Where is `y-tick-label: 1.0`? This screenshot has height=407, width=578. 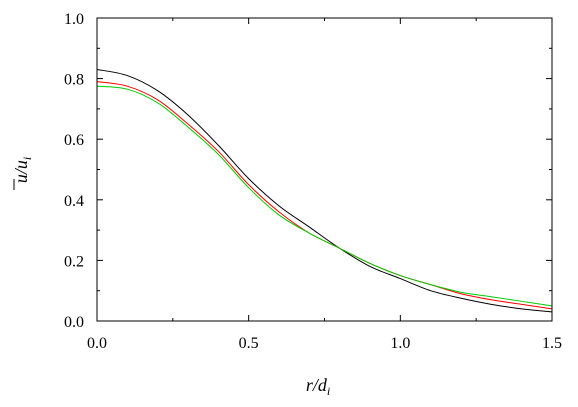 y-tick-label: 1.0 is located at coordinates (74, 19).